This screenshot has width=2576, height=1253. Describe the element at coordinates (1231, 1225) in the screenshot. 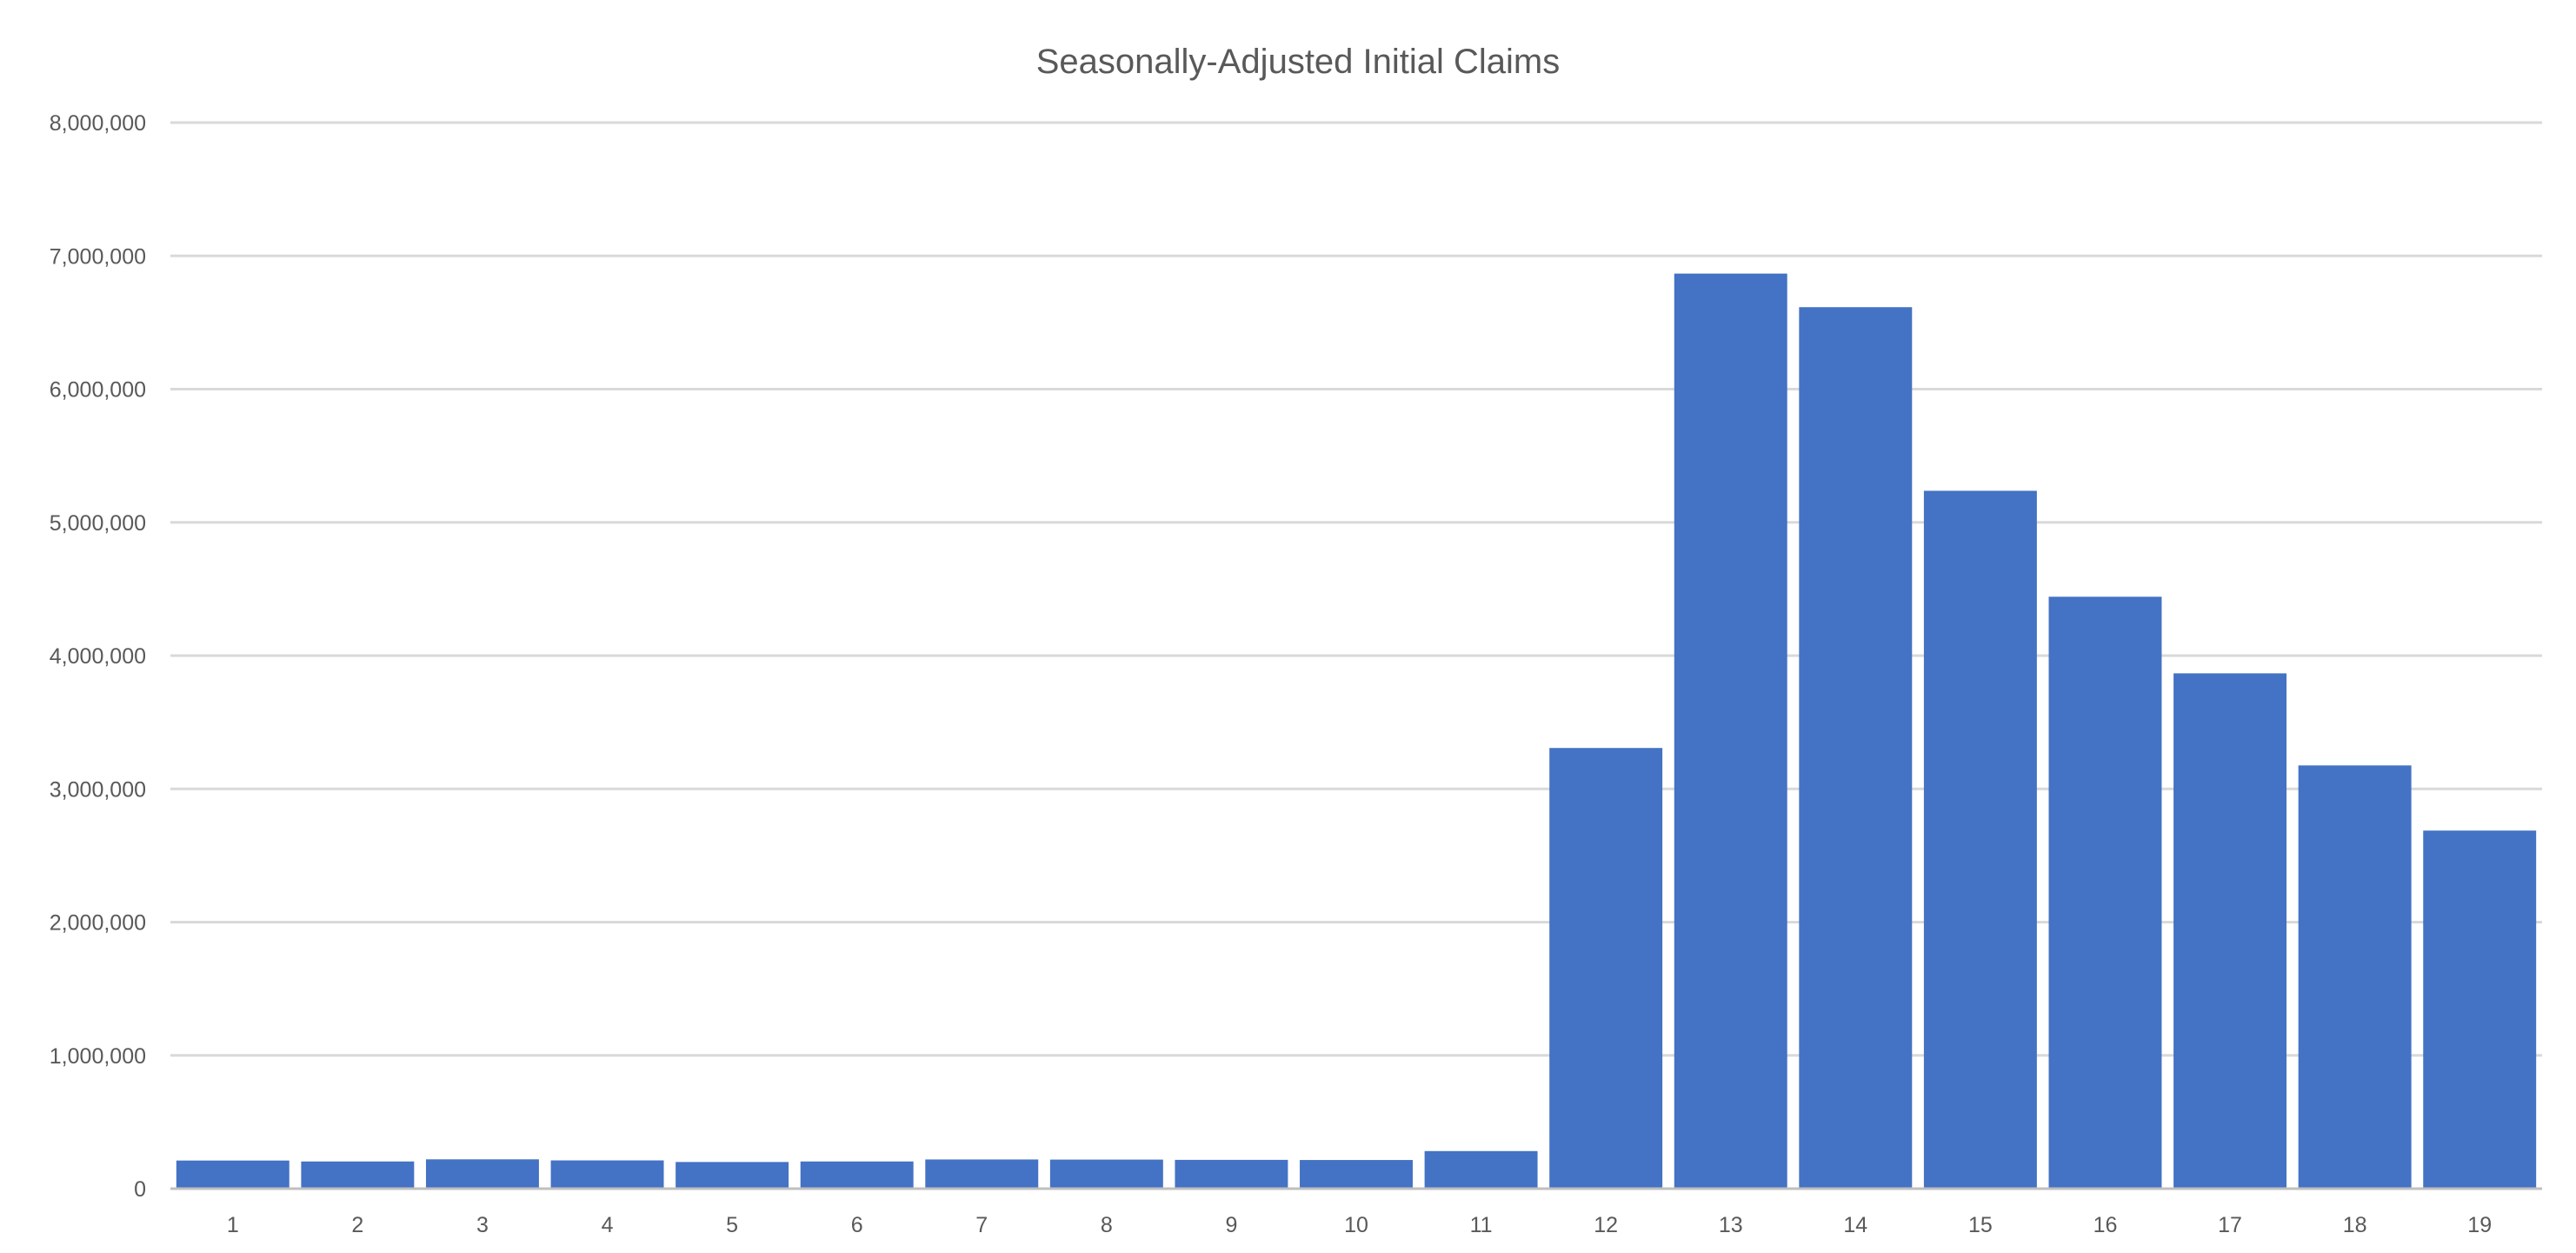

I see `x-tick-label: 9` at that location.